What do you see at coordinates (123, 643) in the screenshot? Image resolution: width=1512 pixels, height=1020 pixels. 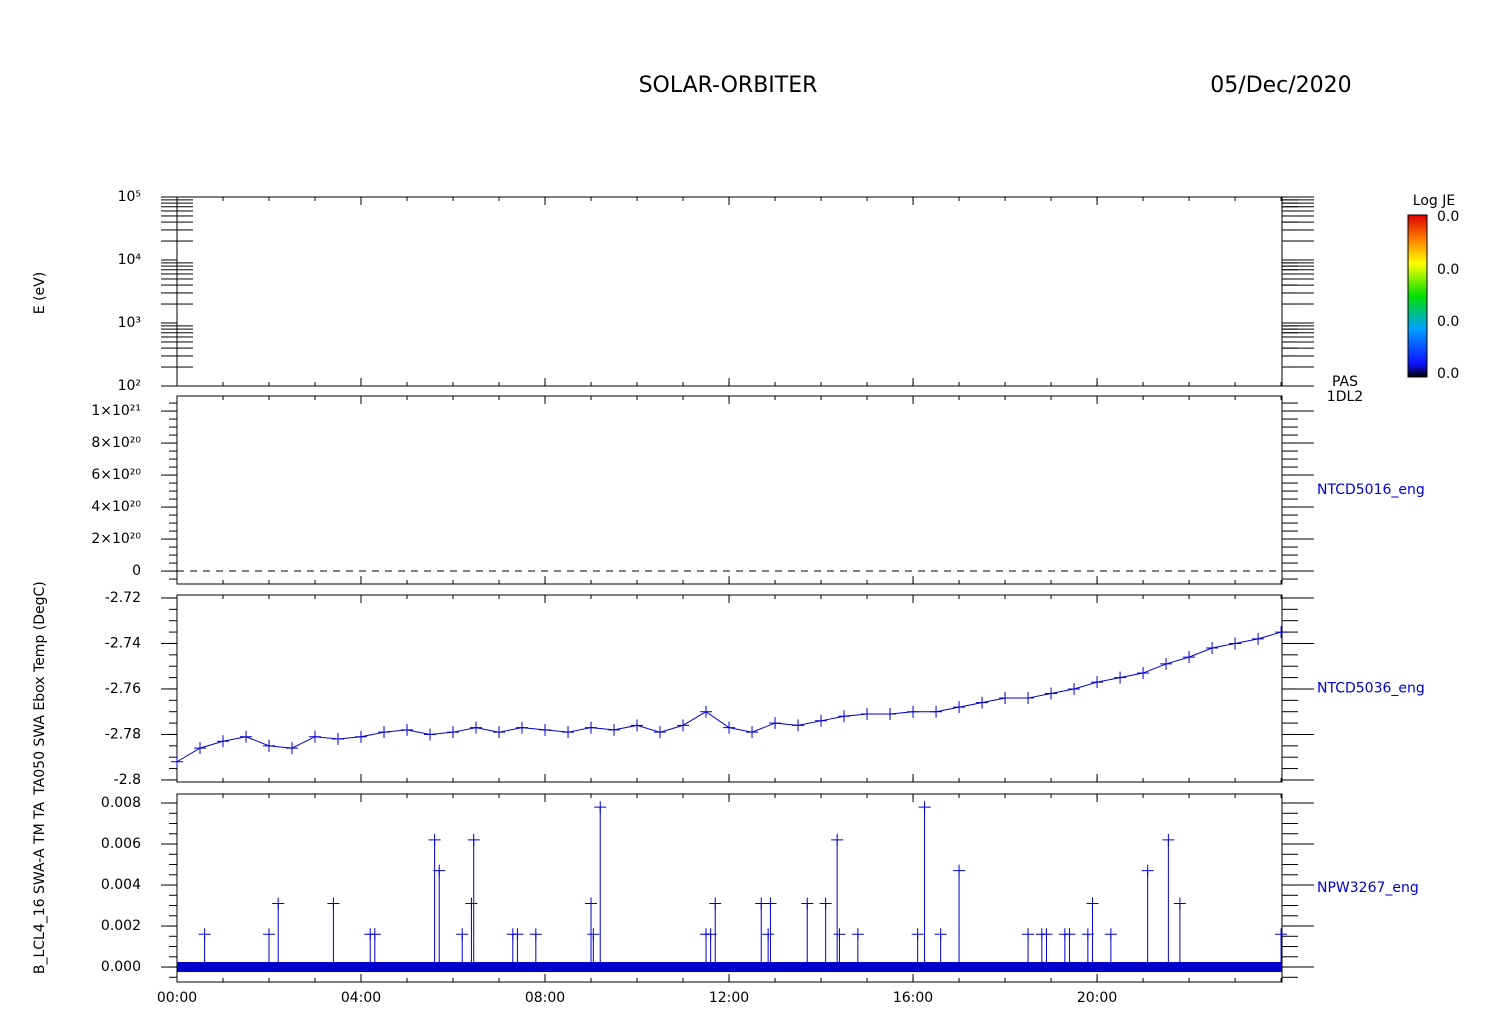 I see `y-tick-label: -2.74` at bounding box center [123, 643].